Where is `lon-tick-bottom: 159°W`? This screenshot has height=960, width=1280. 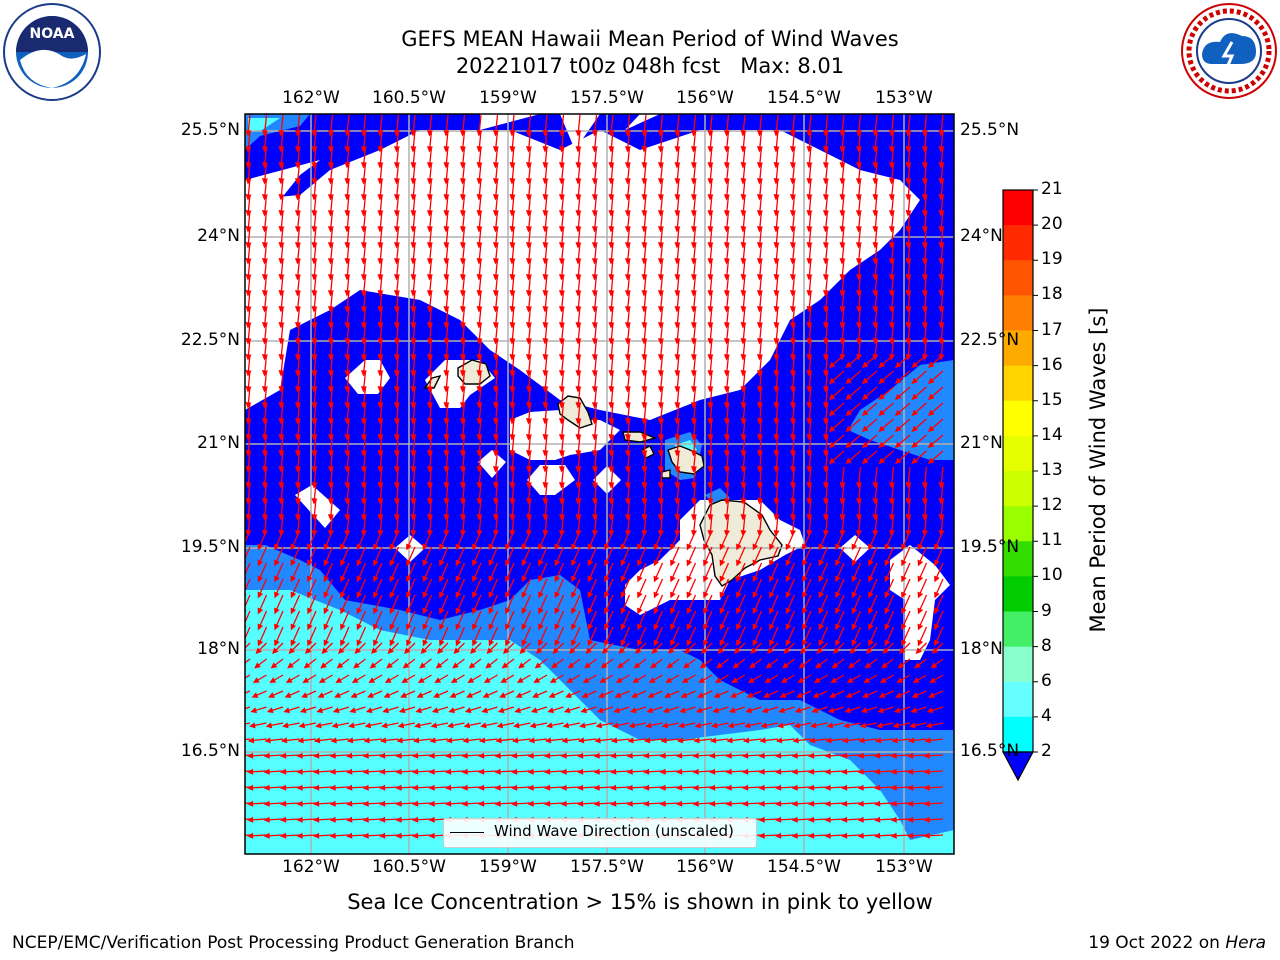 lon-tick-bottom: 159°W is located at coordinates (508, 867).